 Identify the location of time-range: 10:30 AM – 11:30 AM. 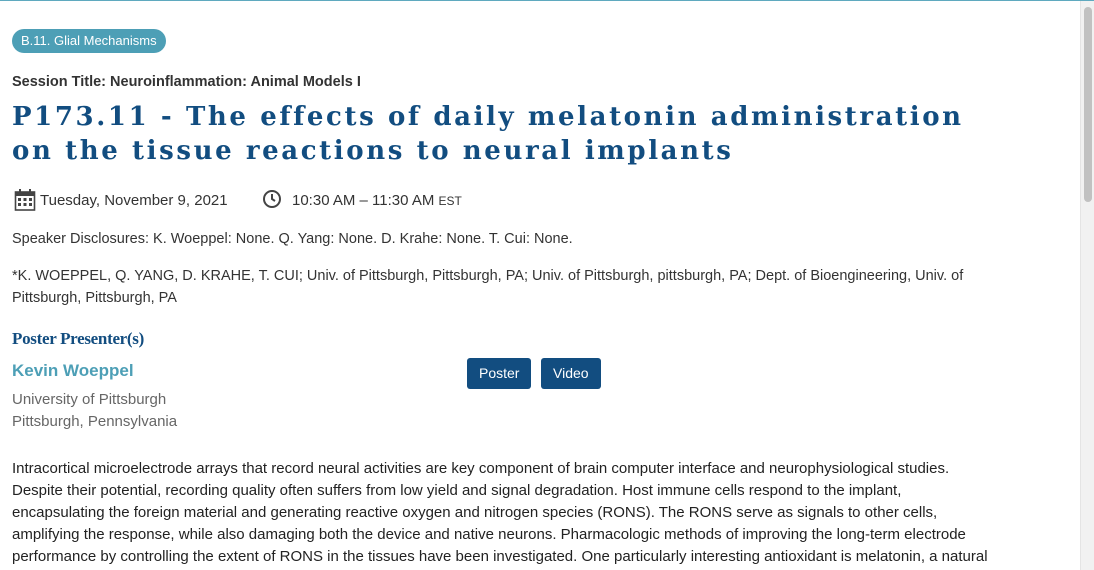
(363, 200).